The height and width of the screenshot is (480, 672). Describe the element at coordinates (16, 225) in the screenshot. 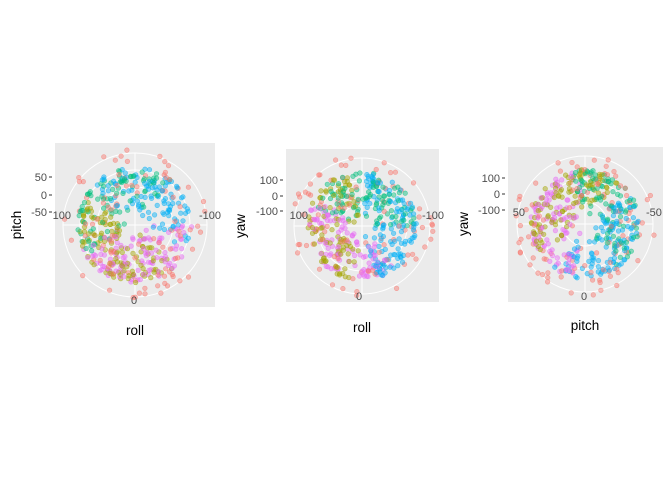

I see `panel-1-y-axis-title: pitch` at that location.